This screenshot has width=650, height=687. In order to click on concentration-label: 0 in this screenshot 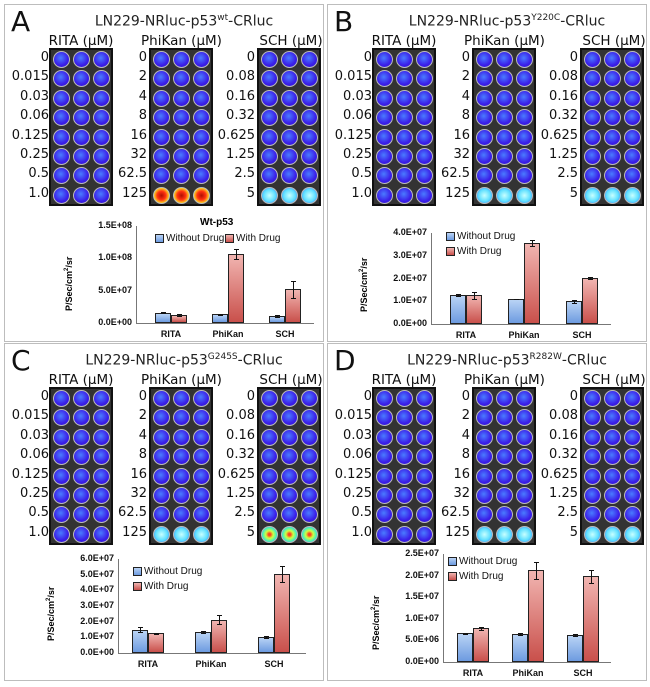, I will do `click(44, 396)`.